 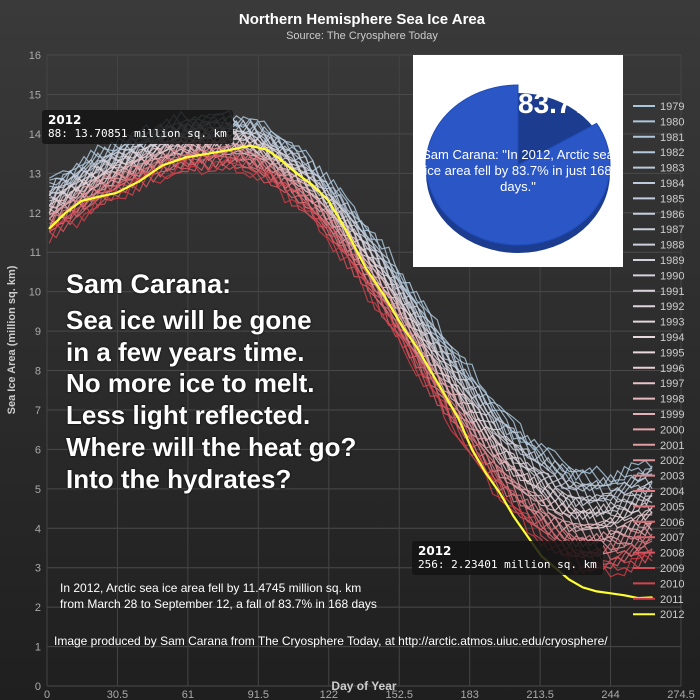 I want to click on pie-chart, so click(x=518, y=168).